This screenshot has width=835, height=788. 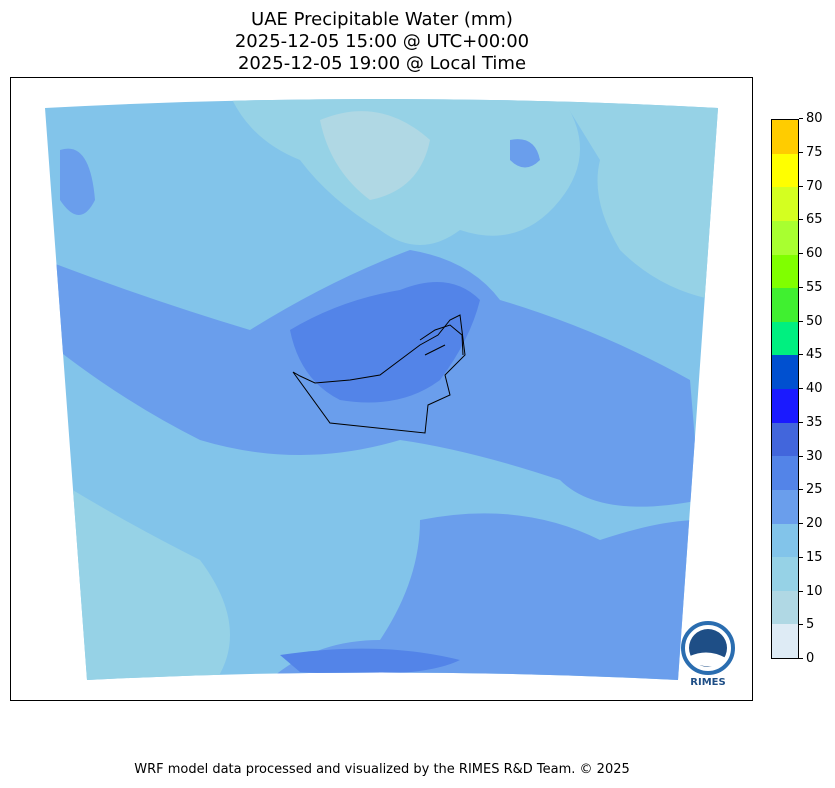 What do you see at coordinates (137, 575) in the screenshot?
I see `contour-10-15-south` at bounding box center [137, 575].